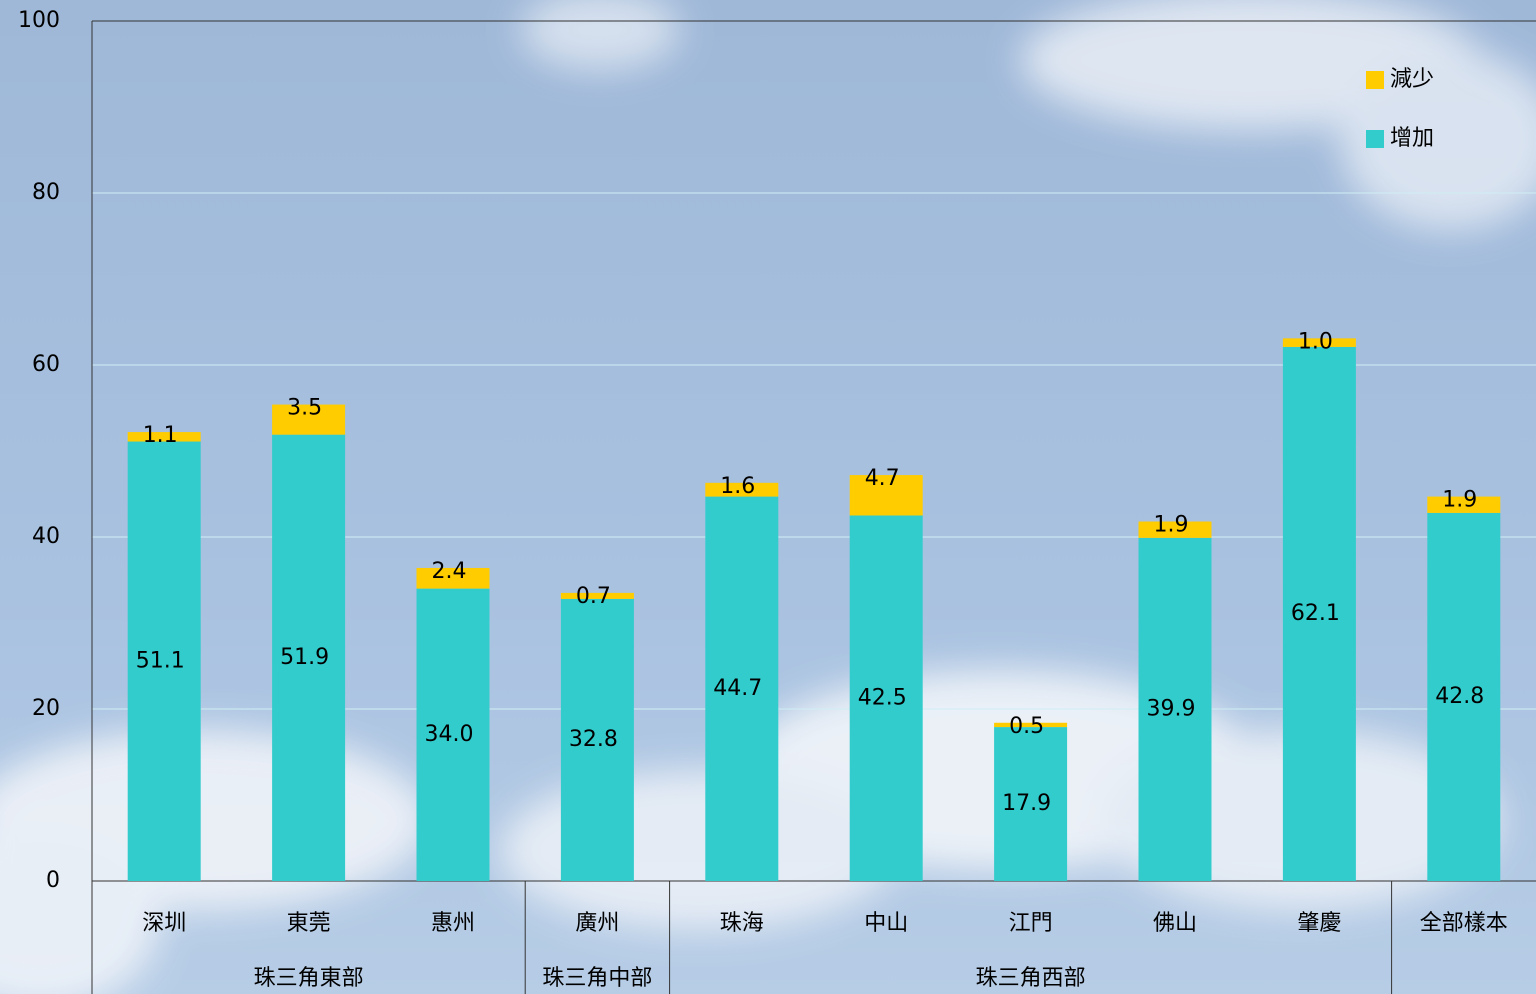 The width and height of the screenshot is (1536, 994). Describe the element at coordinates (593, 739) in the screenshot. I see `value-label: 32.8` at that location.